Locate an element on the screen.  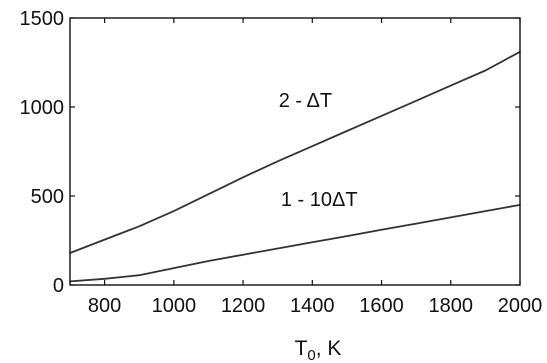
x-axis-title: T0, K is located at coordinates (318, 350).